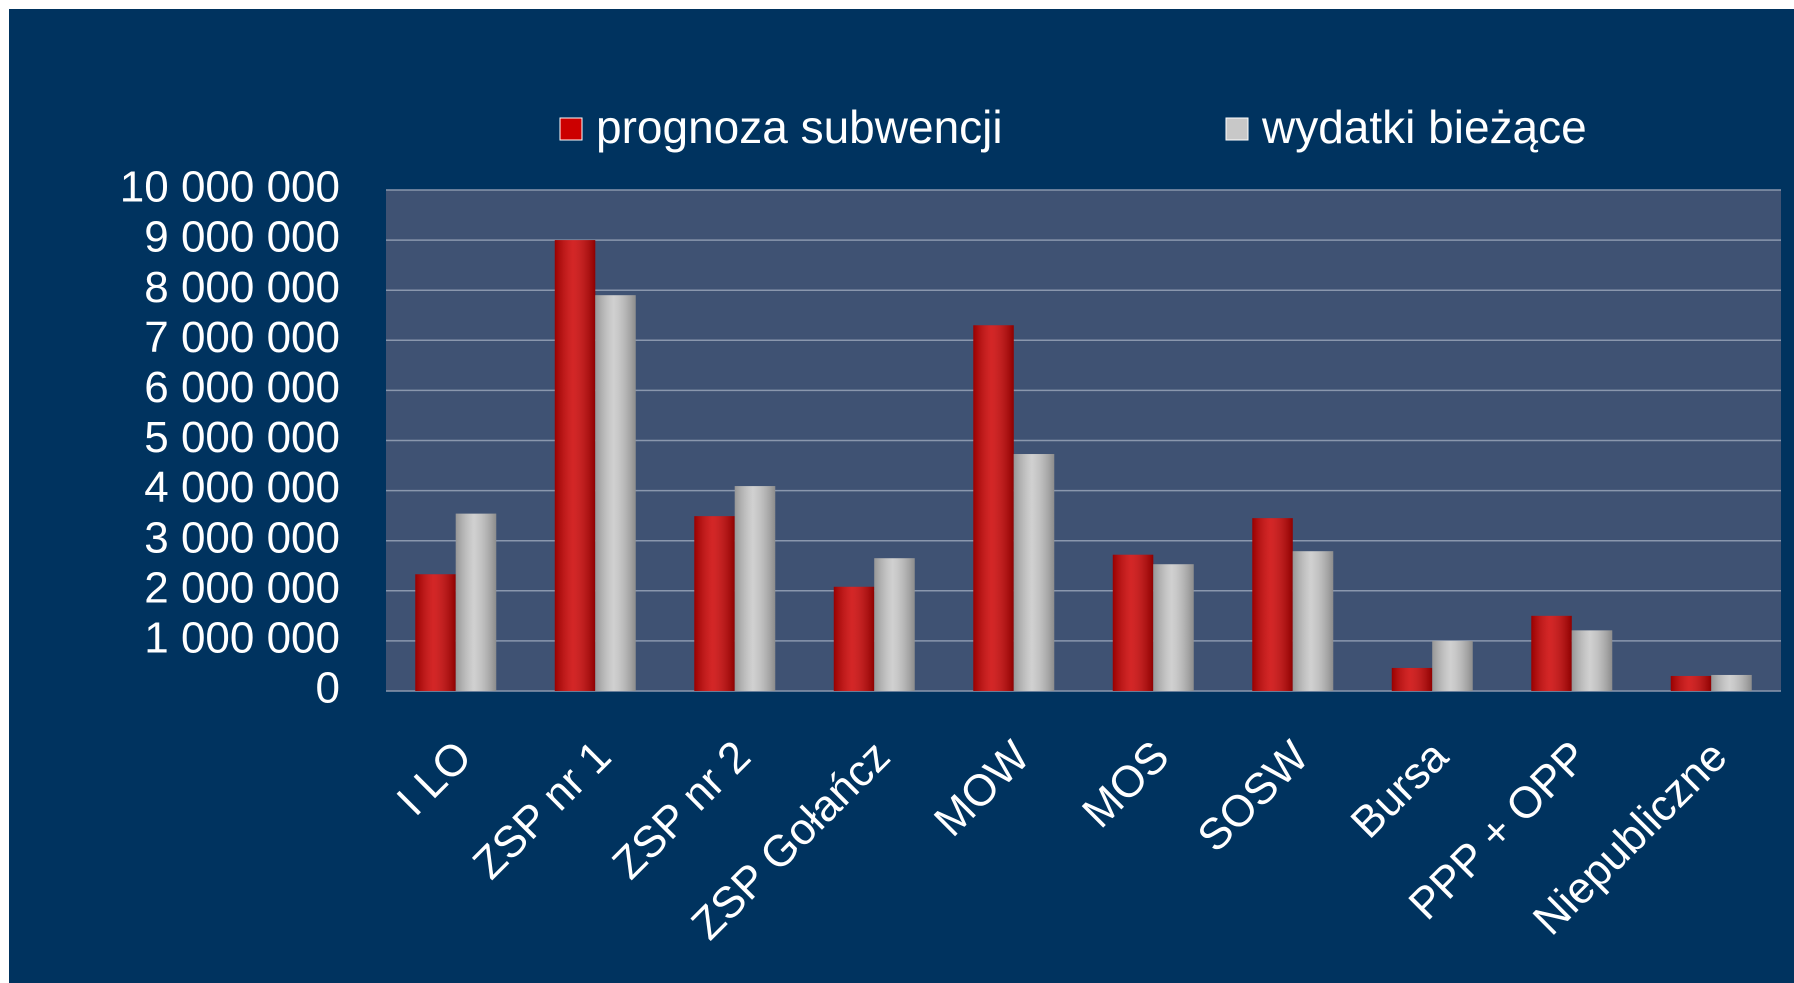 This screenshot has height=983, width=1794. What do you see at coordinates (242, 237) in the screenshot?
I see `y-tick-label: 9 000 000` at bounding box center [242, 237].